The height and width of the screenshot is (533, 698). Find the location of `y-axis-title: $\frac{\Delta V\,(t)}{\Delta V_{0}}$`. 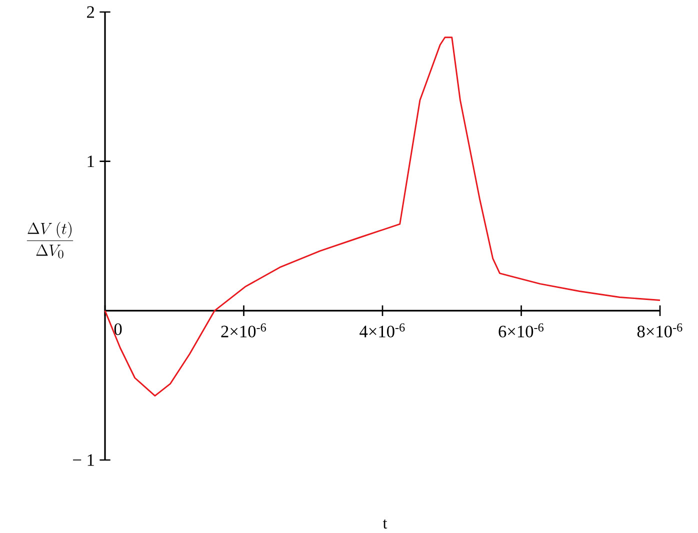

y-axis-title: $\frac{\Delta V\,(t)}{\Delta V_{0}}$ is located at coordinates (50, 240).